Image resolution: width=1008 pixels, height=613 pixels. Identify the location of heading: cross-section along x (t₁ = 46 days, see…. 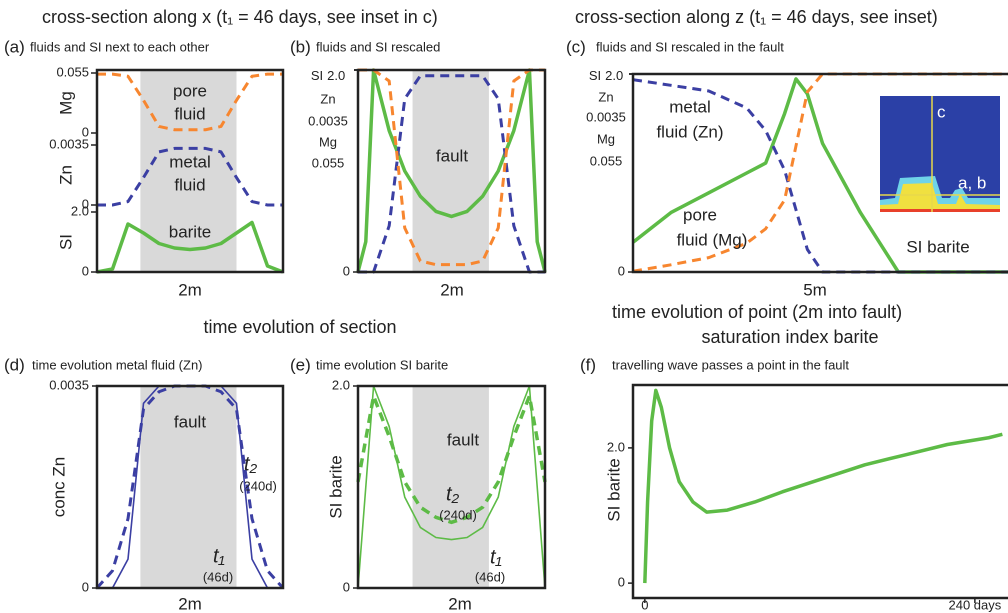
(240, 17).